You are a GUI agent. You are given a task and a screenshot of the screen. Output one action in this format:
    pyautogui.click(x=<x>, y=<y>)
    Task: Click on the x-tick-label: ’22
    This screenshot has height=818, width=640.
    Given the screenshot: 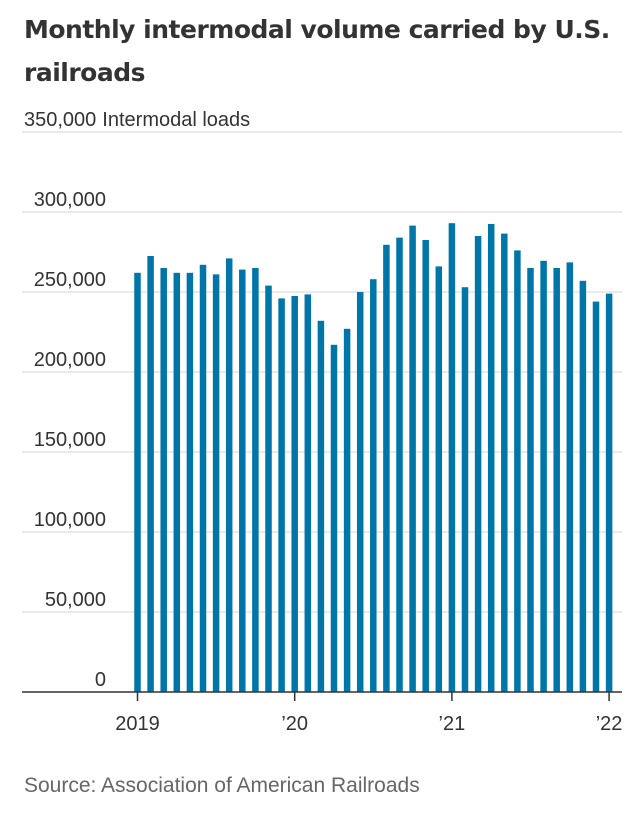 What is the action you would take?
    pyautogui.click(x=609, y=724)
    